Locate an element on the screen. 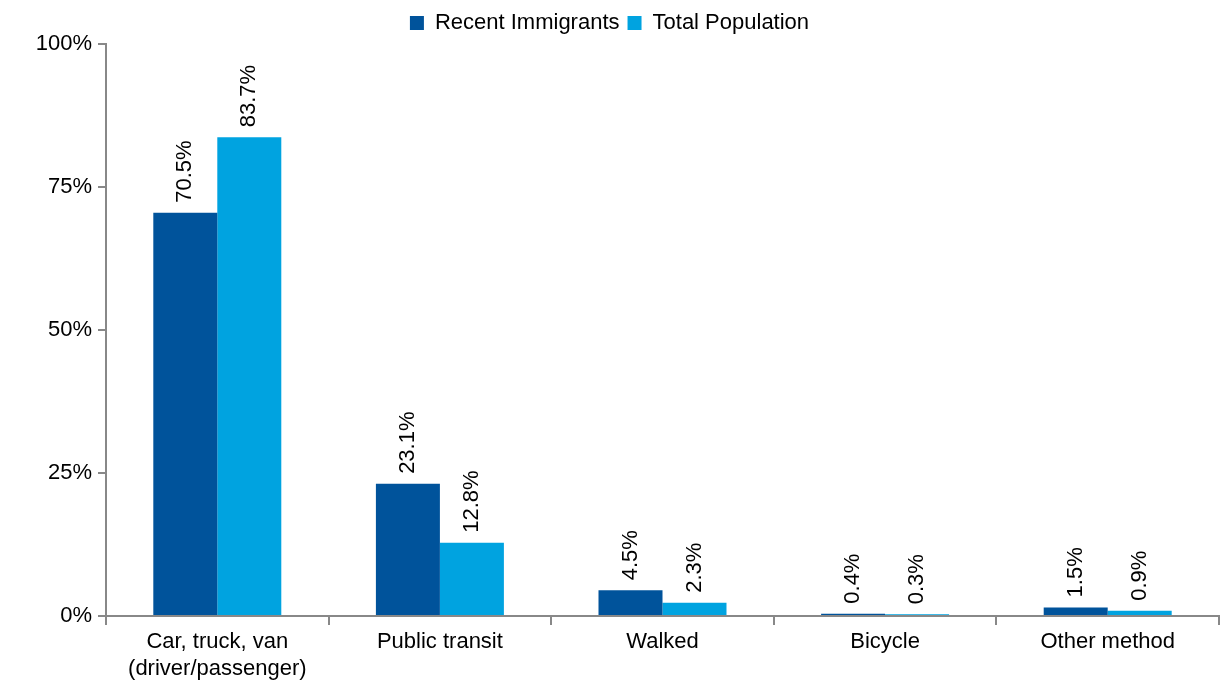  legend-label: Recent Immigrants is located at coordinates (527, 22).